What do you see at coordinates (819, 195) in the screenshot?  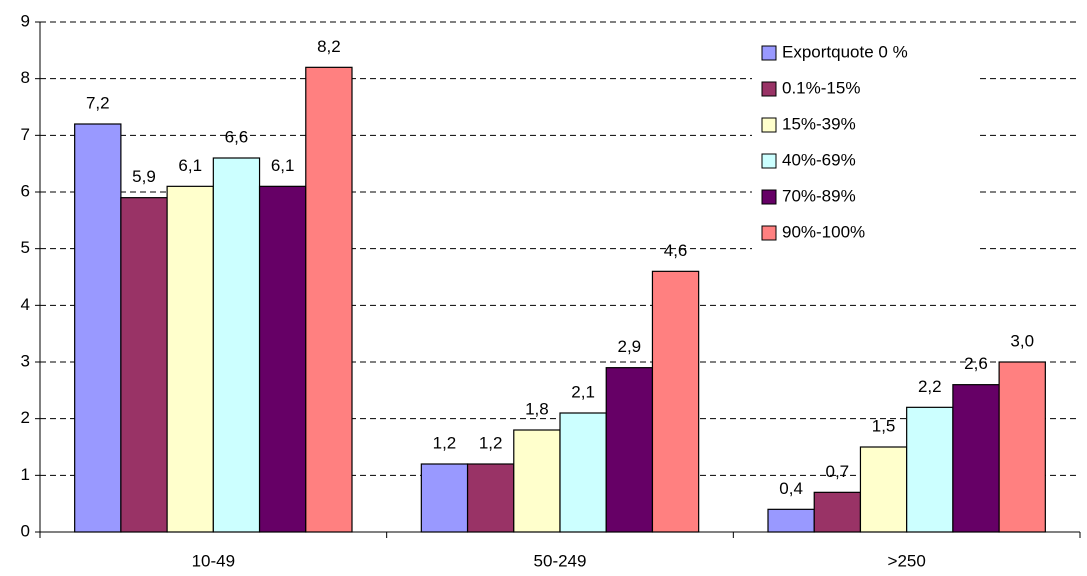 I see `legend-label: 70%-89%` at bounding box center [819, 195].